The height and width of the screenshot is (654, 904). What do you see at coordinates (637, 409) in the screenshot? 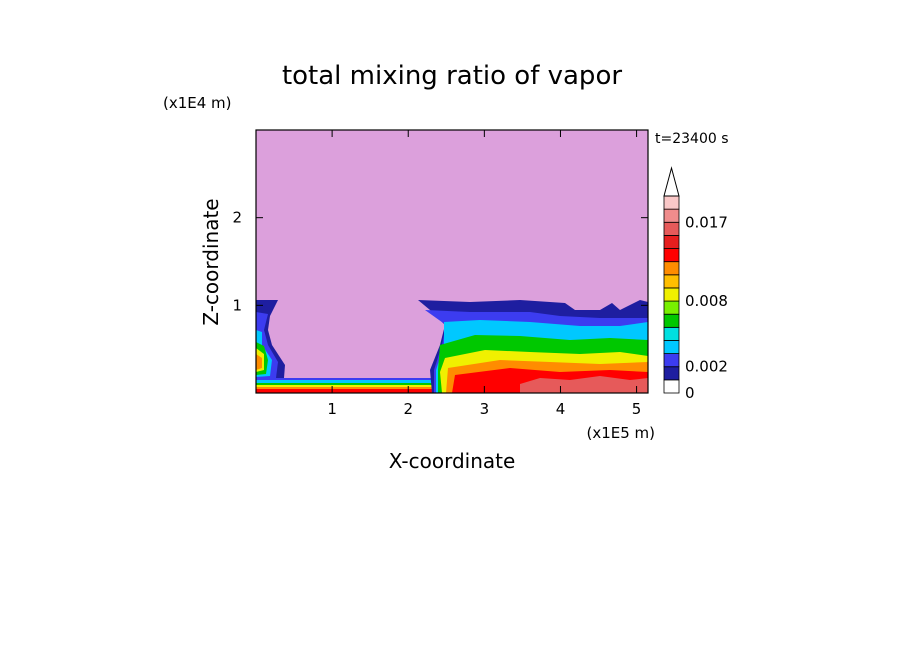
I see `x-tick-label: 5` at bounding box center [637, 409].